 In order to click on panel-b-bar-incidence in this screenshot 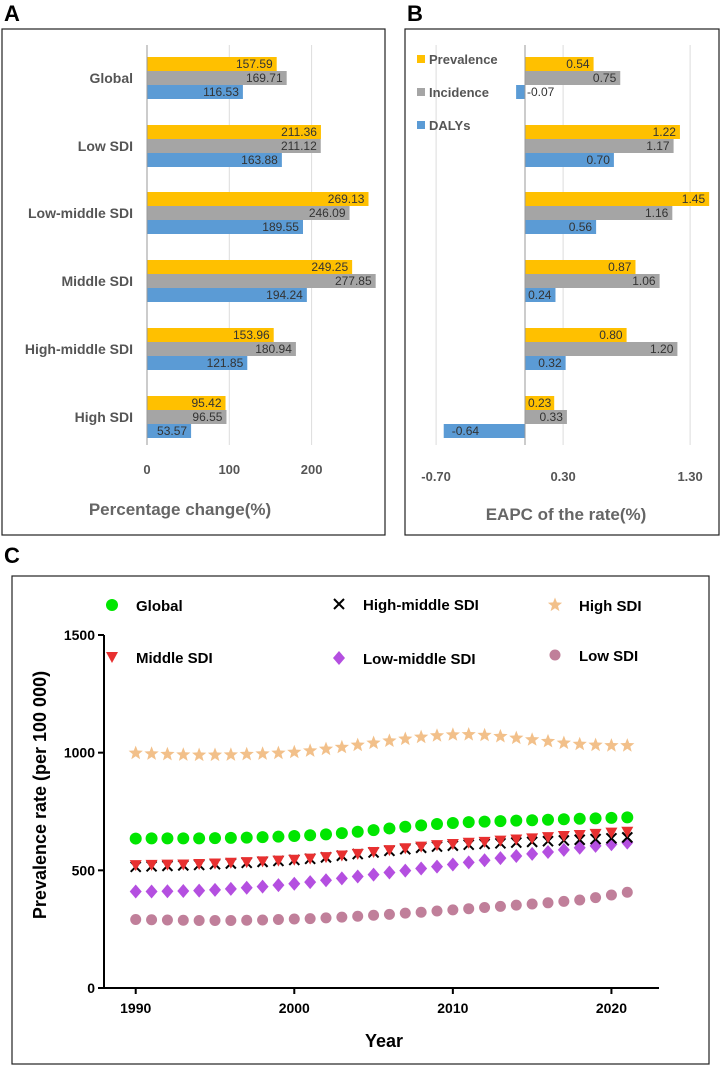, I will do `click(546, 417)`.